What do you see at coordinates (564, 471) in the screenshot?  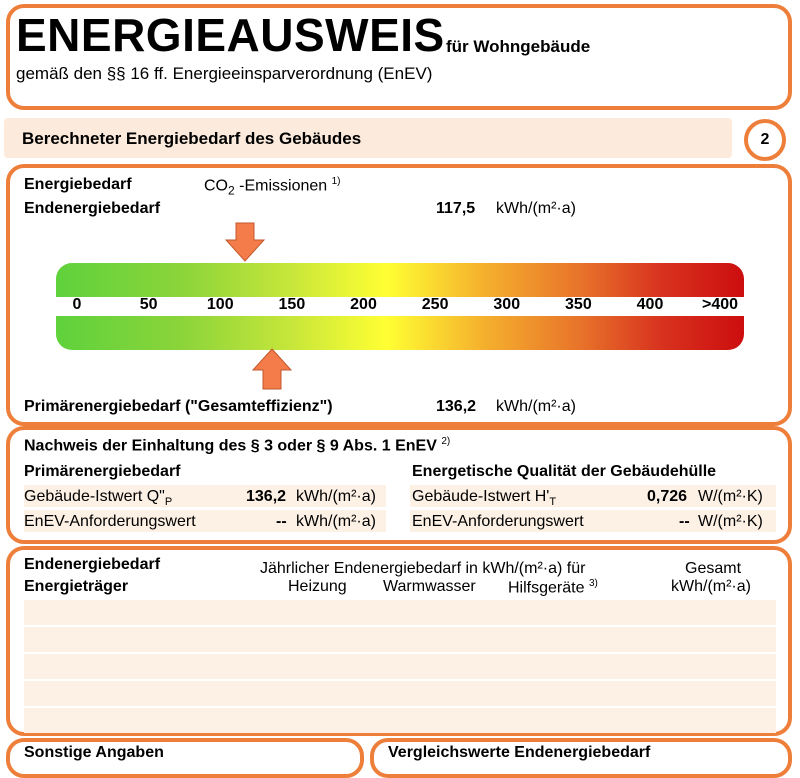 I see `envelope-heading: Energetische Qualität der Gebäudehülle` at bounding box center [564, 471].